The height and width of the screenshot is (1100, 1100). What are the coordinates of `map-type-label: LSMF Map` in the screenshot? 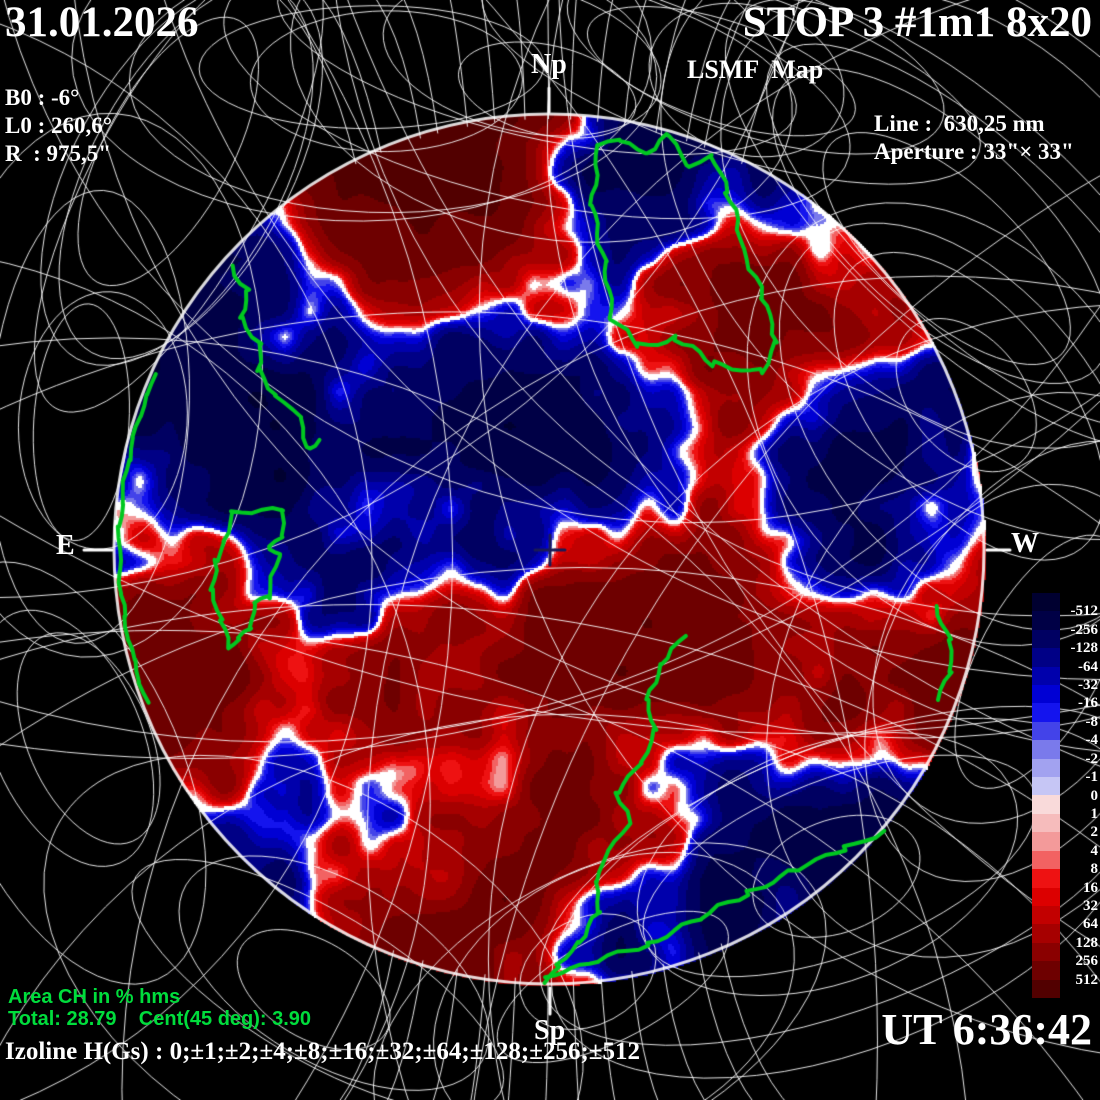 It's located at (755, 69).